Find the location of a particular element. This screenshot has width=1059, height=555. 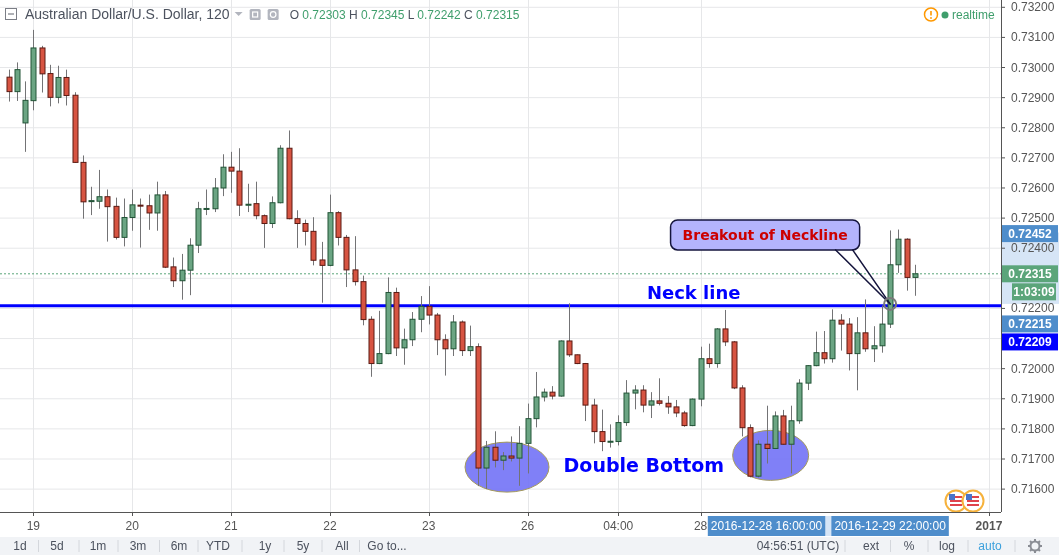

x-tick-label: 23 is located at coordinates (429, 526).